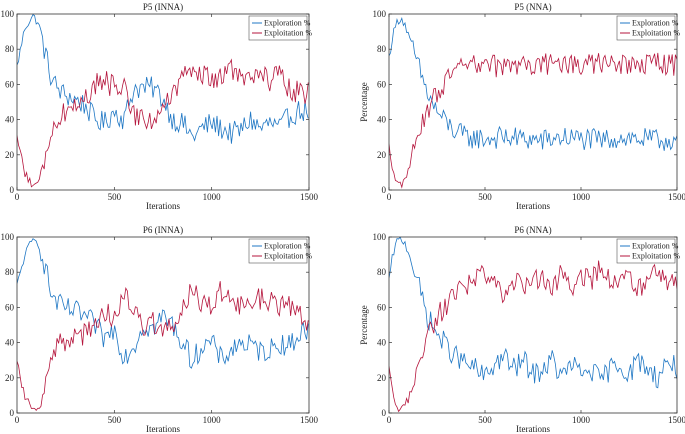  What do you see at coordinates (163, 230) in the screenshot?
I see `chart-title: P6 (INNA)` at bounding box center [163, 230].